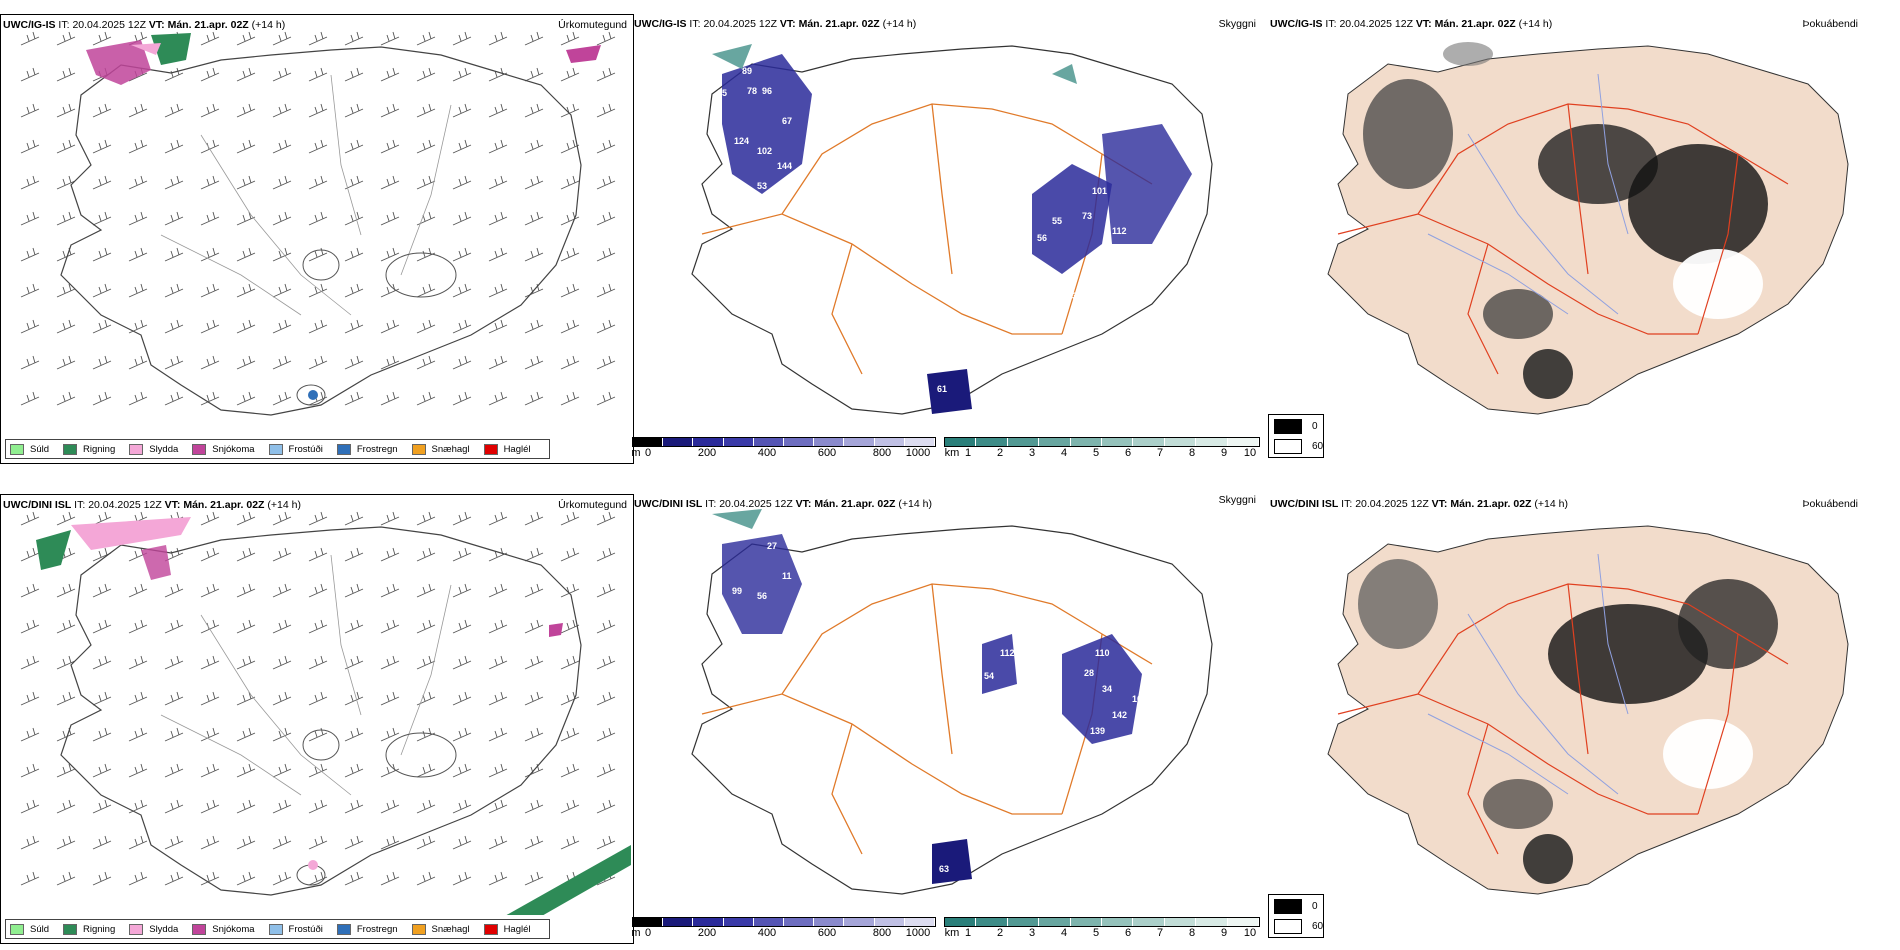 The image size is (1900, 950). Describe the element at coordinates (777, 51) in the screenshot. I see `value-label: 22` at that location.